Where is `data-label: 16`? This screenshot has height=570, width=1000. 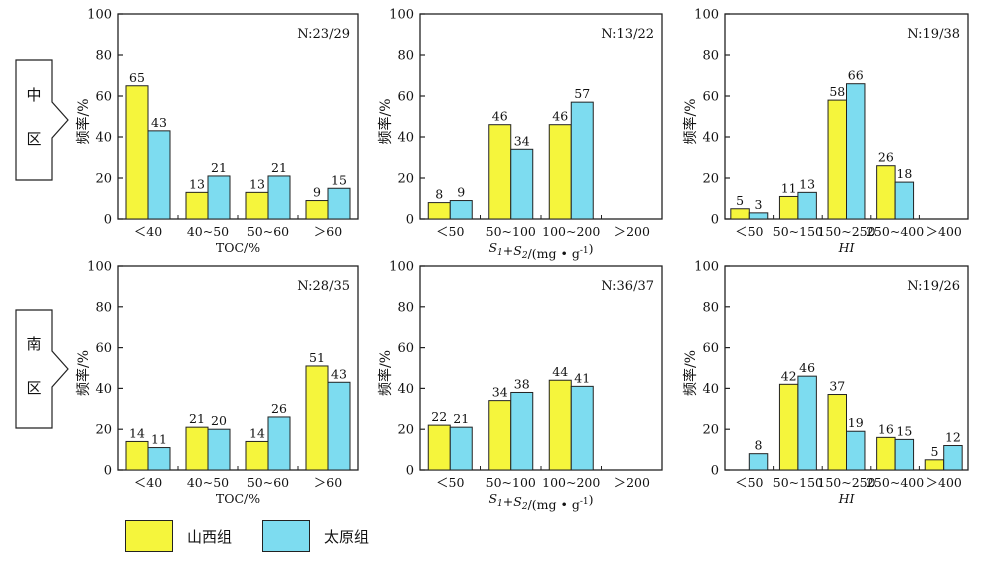 data-label: 16 is located at coordinates (886, 428).